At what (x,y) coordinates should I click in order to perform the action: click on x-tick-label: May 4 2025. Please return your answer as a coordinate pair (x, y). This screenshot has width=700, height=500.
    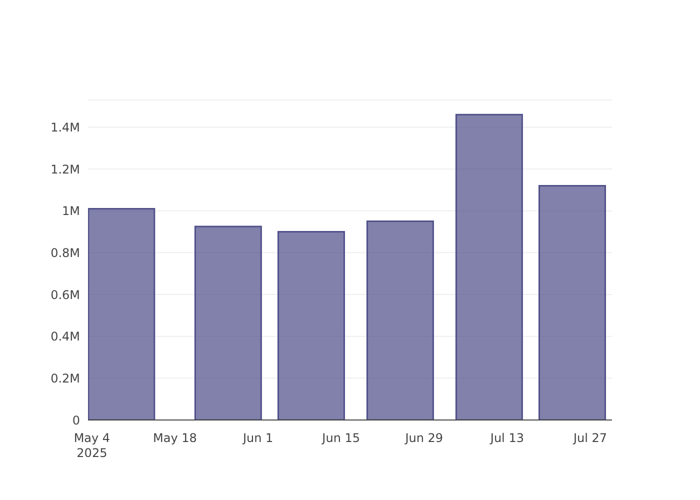
    Looking at the image, I should click on (92, 445).